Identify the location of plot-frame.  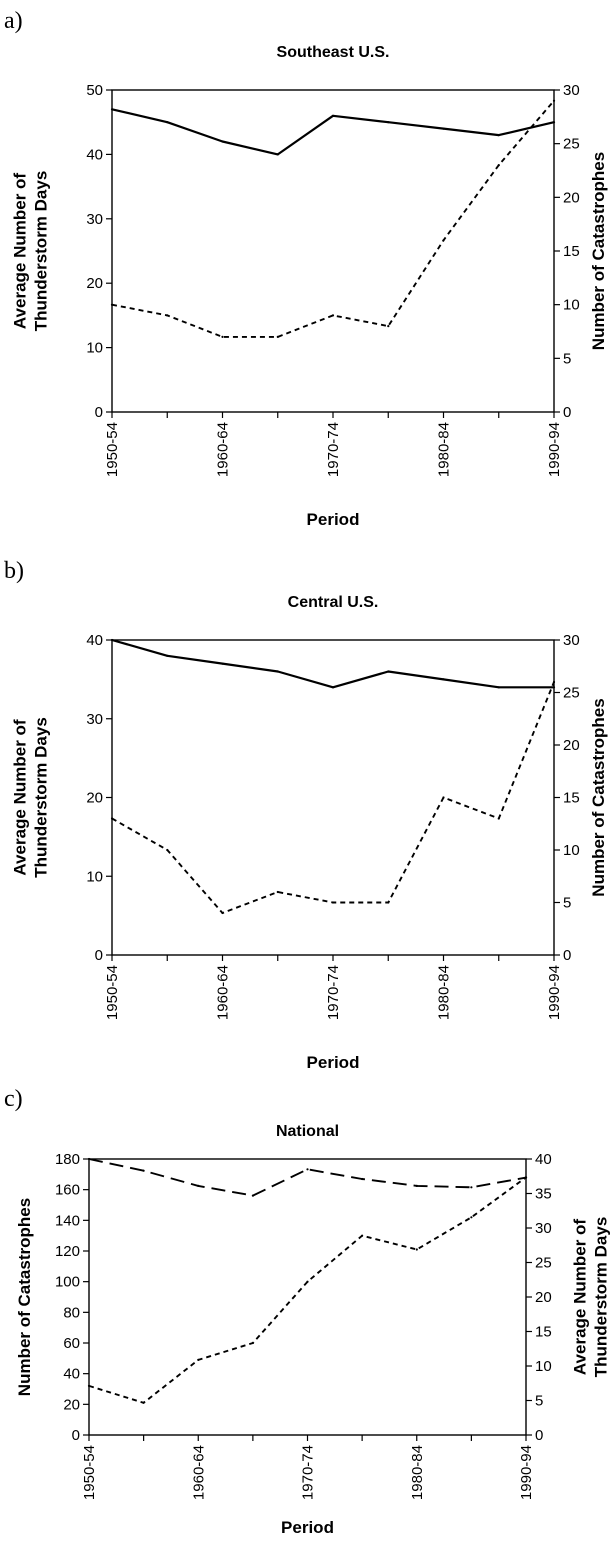
(307, 1297).